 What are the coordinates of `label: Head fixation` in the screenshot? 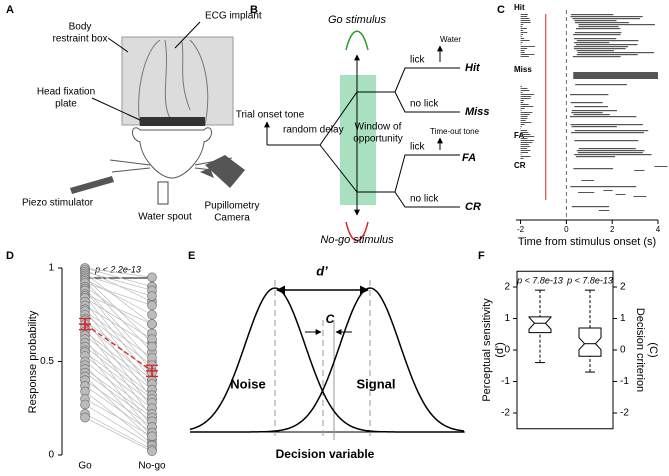 It's located at (66, 92).